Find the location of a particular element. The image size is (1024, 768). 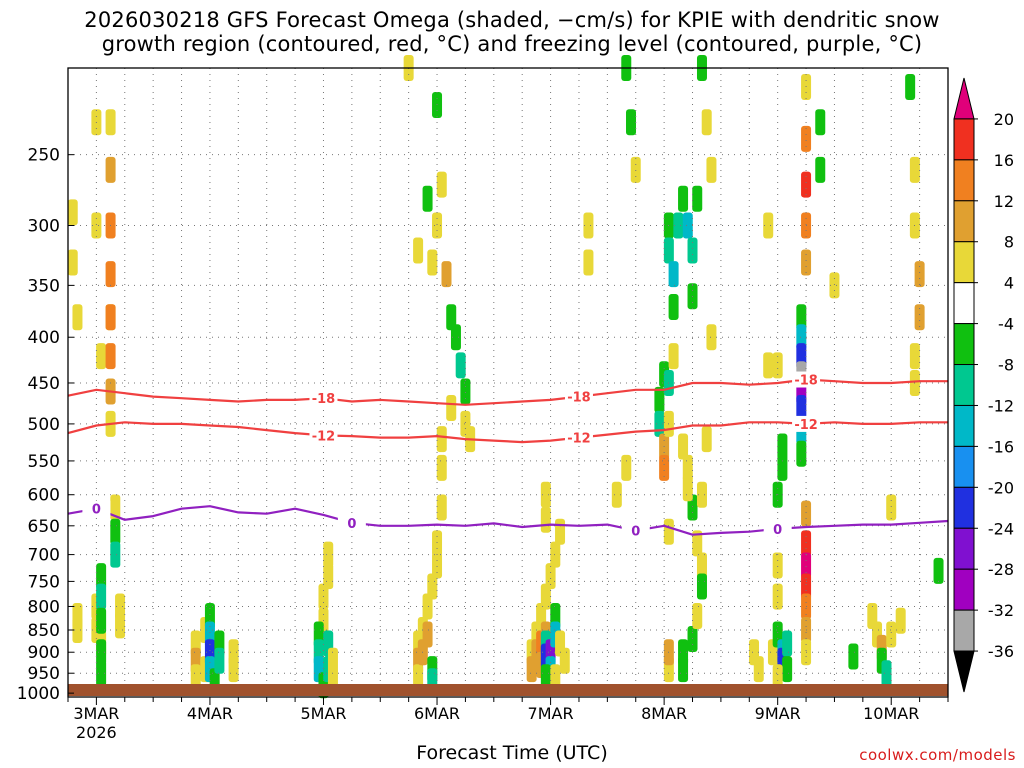

x-tick-label: 10MAR is located at coordinates (891, 713).